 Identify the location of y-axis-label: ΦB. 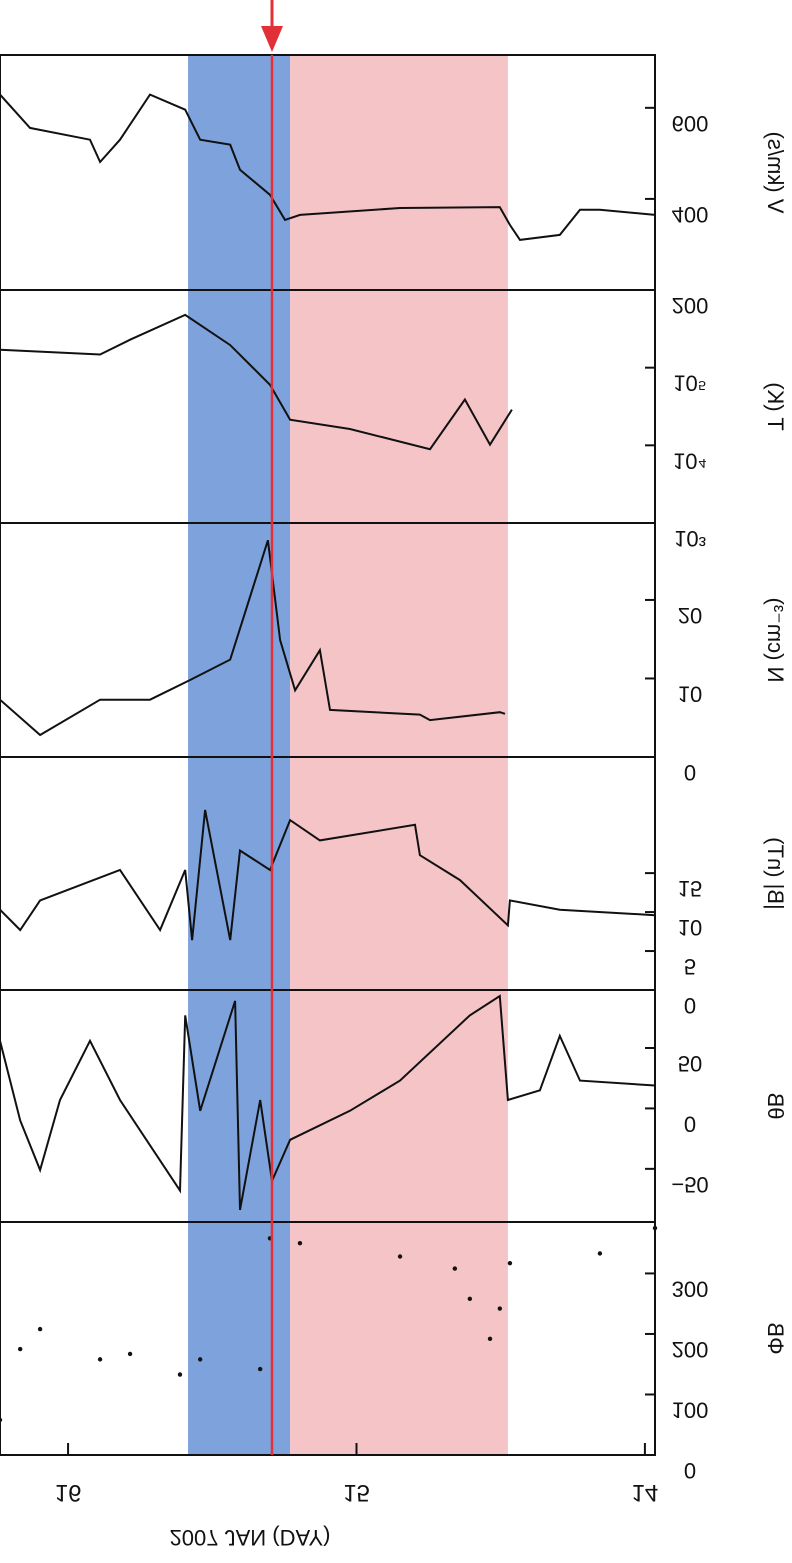
(775, 1338).